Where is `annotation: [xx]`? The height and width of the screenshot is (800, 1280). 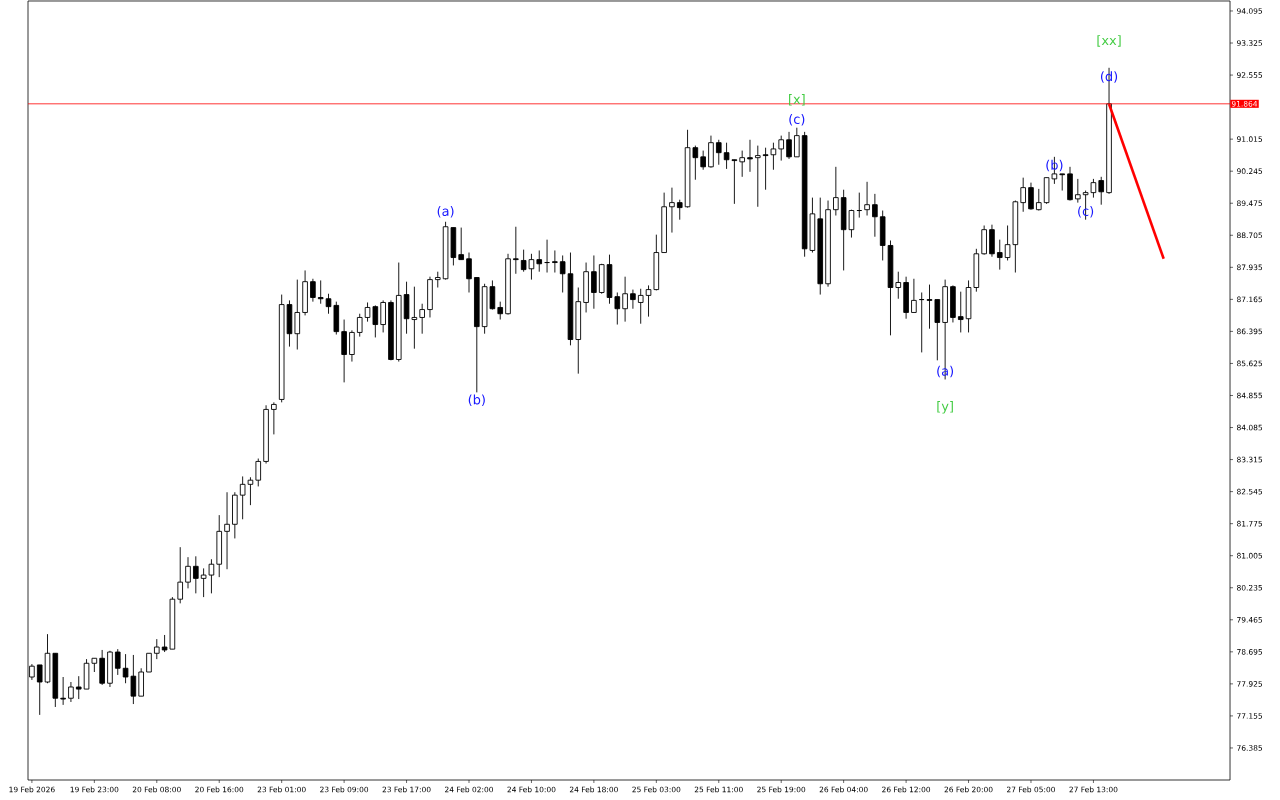 annotation: [xx] is located at coordinates (1109, 41).